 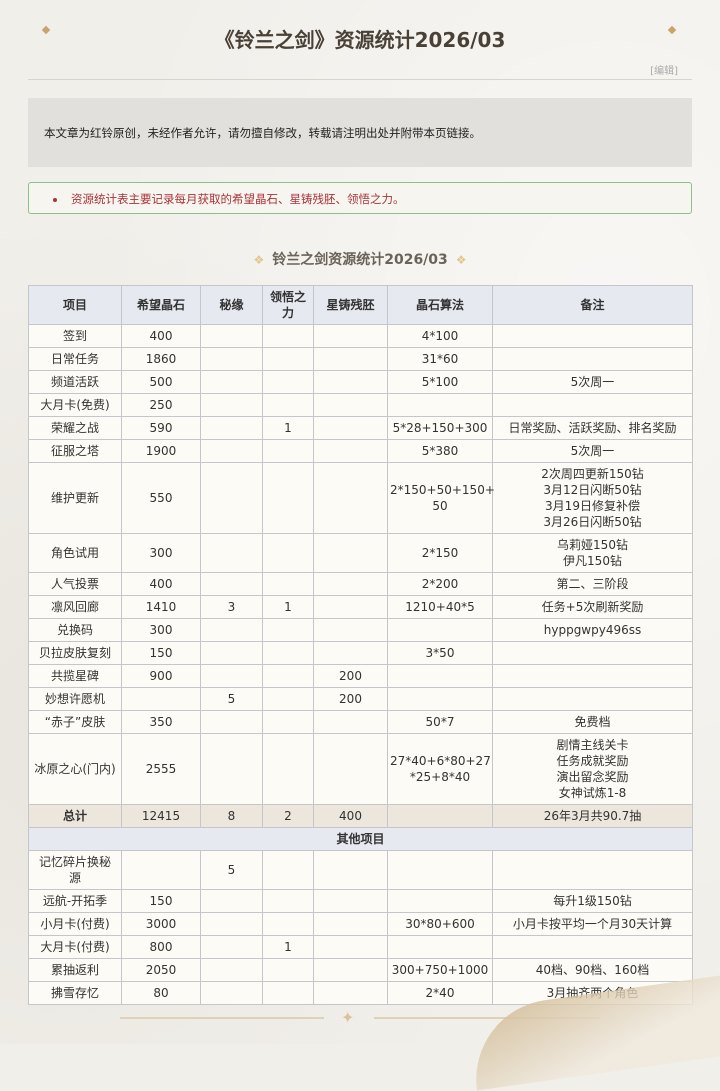 What do you see at coordinates (592, 584) in the screenshot?
I see `table-cell: 第二、三阶段` at bounding box center [592, 584].